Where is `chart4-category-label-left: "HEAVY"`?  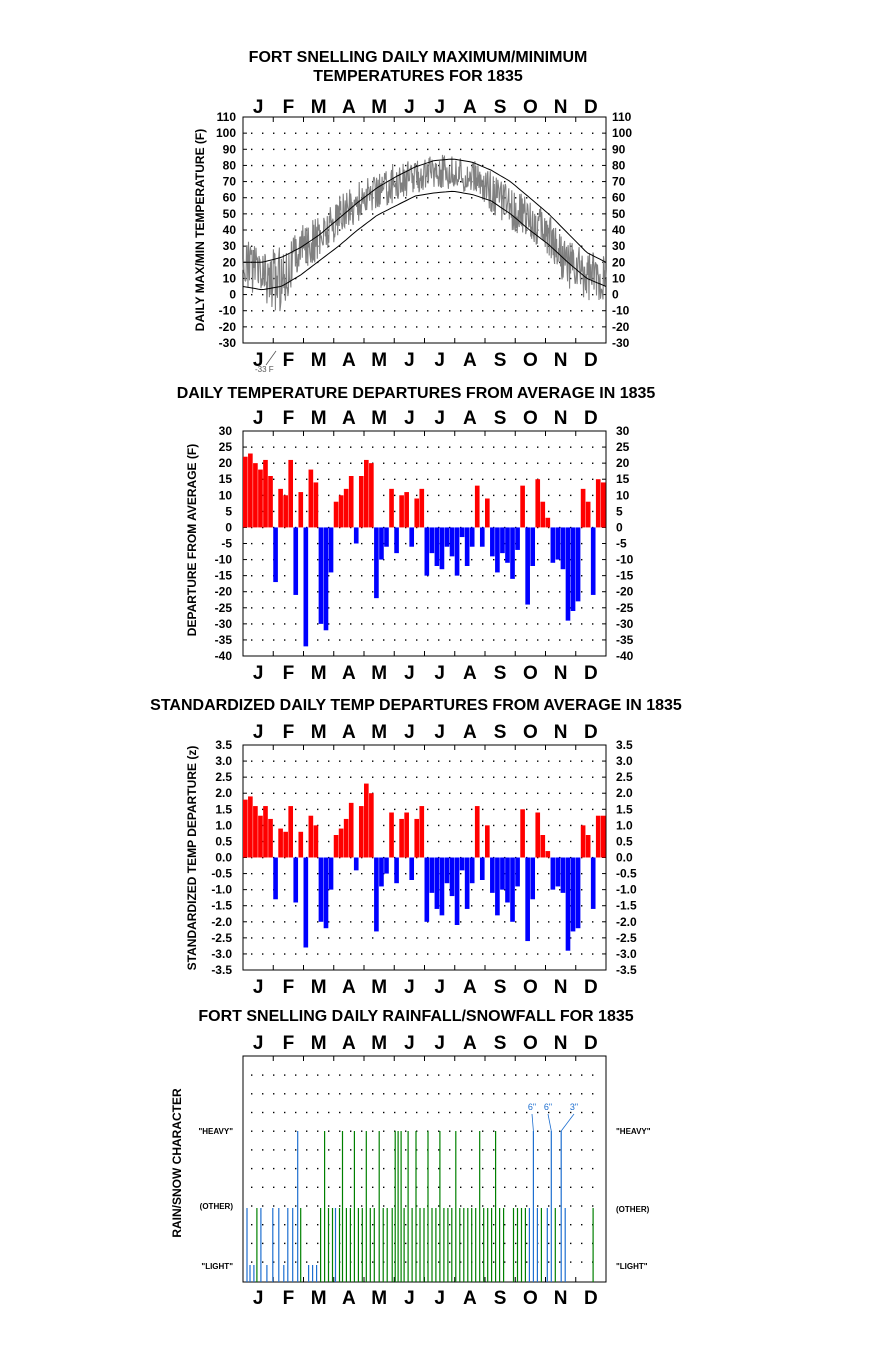 chart4-category-label-left: "HEAVY" is located at coordinates (215, 1131).